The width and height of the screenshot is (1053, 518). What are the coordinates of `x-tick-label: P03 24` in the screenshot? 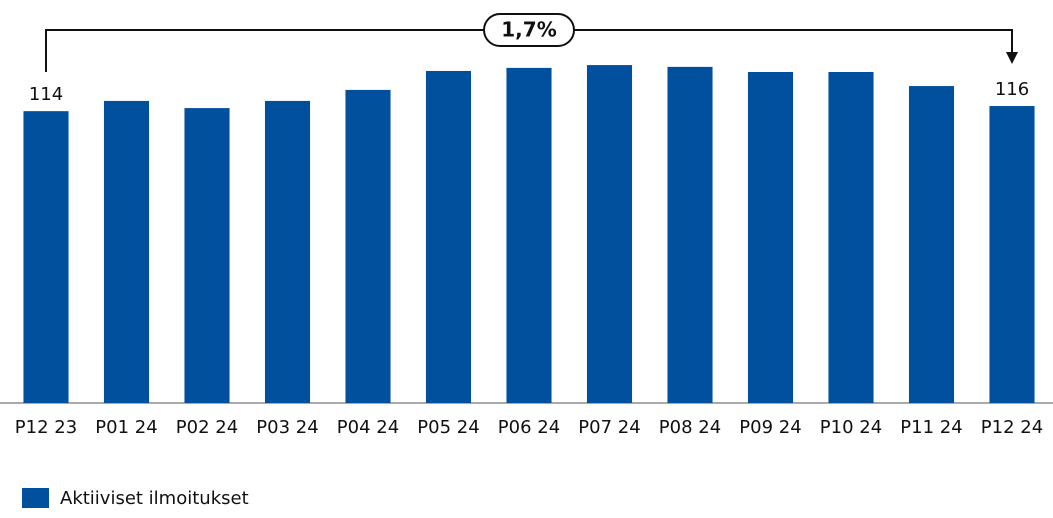 It's located at (287, 427).